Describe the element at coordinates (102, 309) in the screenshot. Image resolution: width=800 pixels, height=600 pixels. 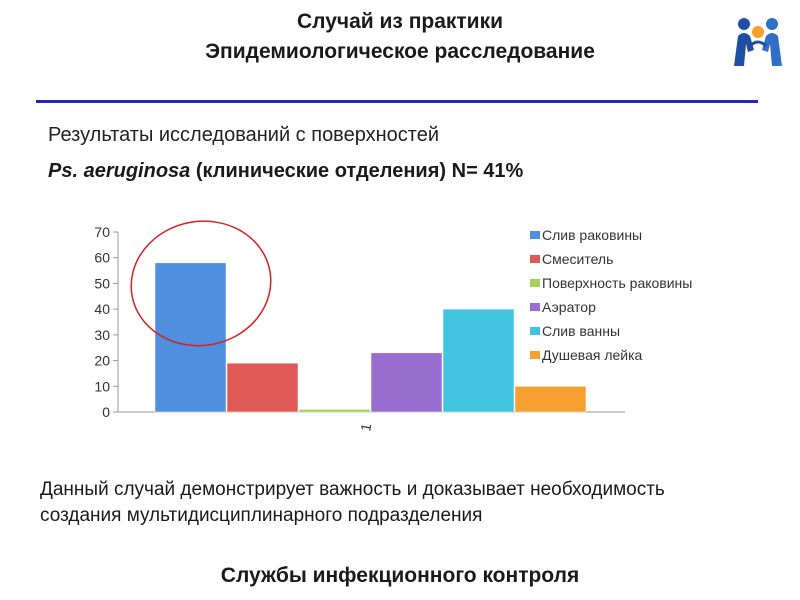
I see `y-tick-label: 40` at that location.